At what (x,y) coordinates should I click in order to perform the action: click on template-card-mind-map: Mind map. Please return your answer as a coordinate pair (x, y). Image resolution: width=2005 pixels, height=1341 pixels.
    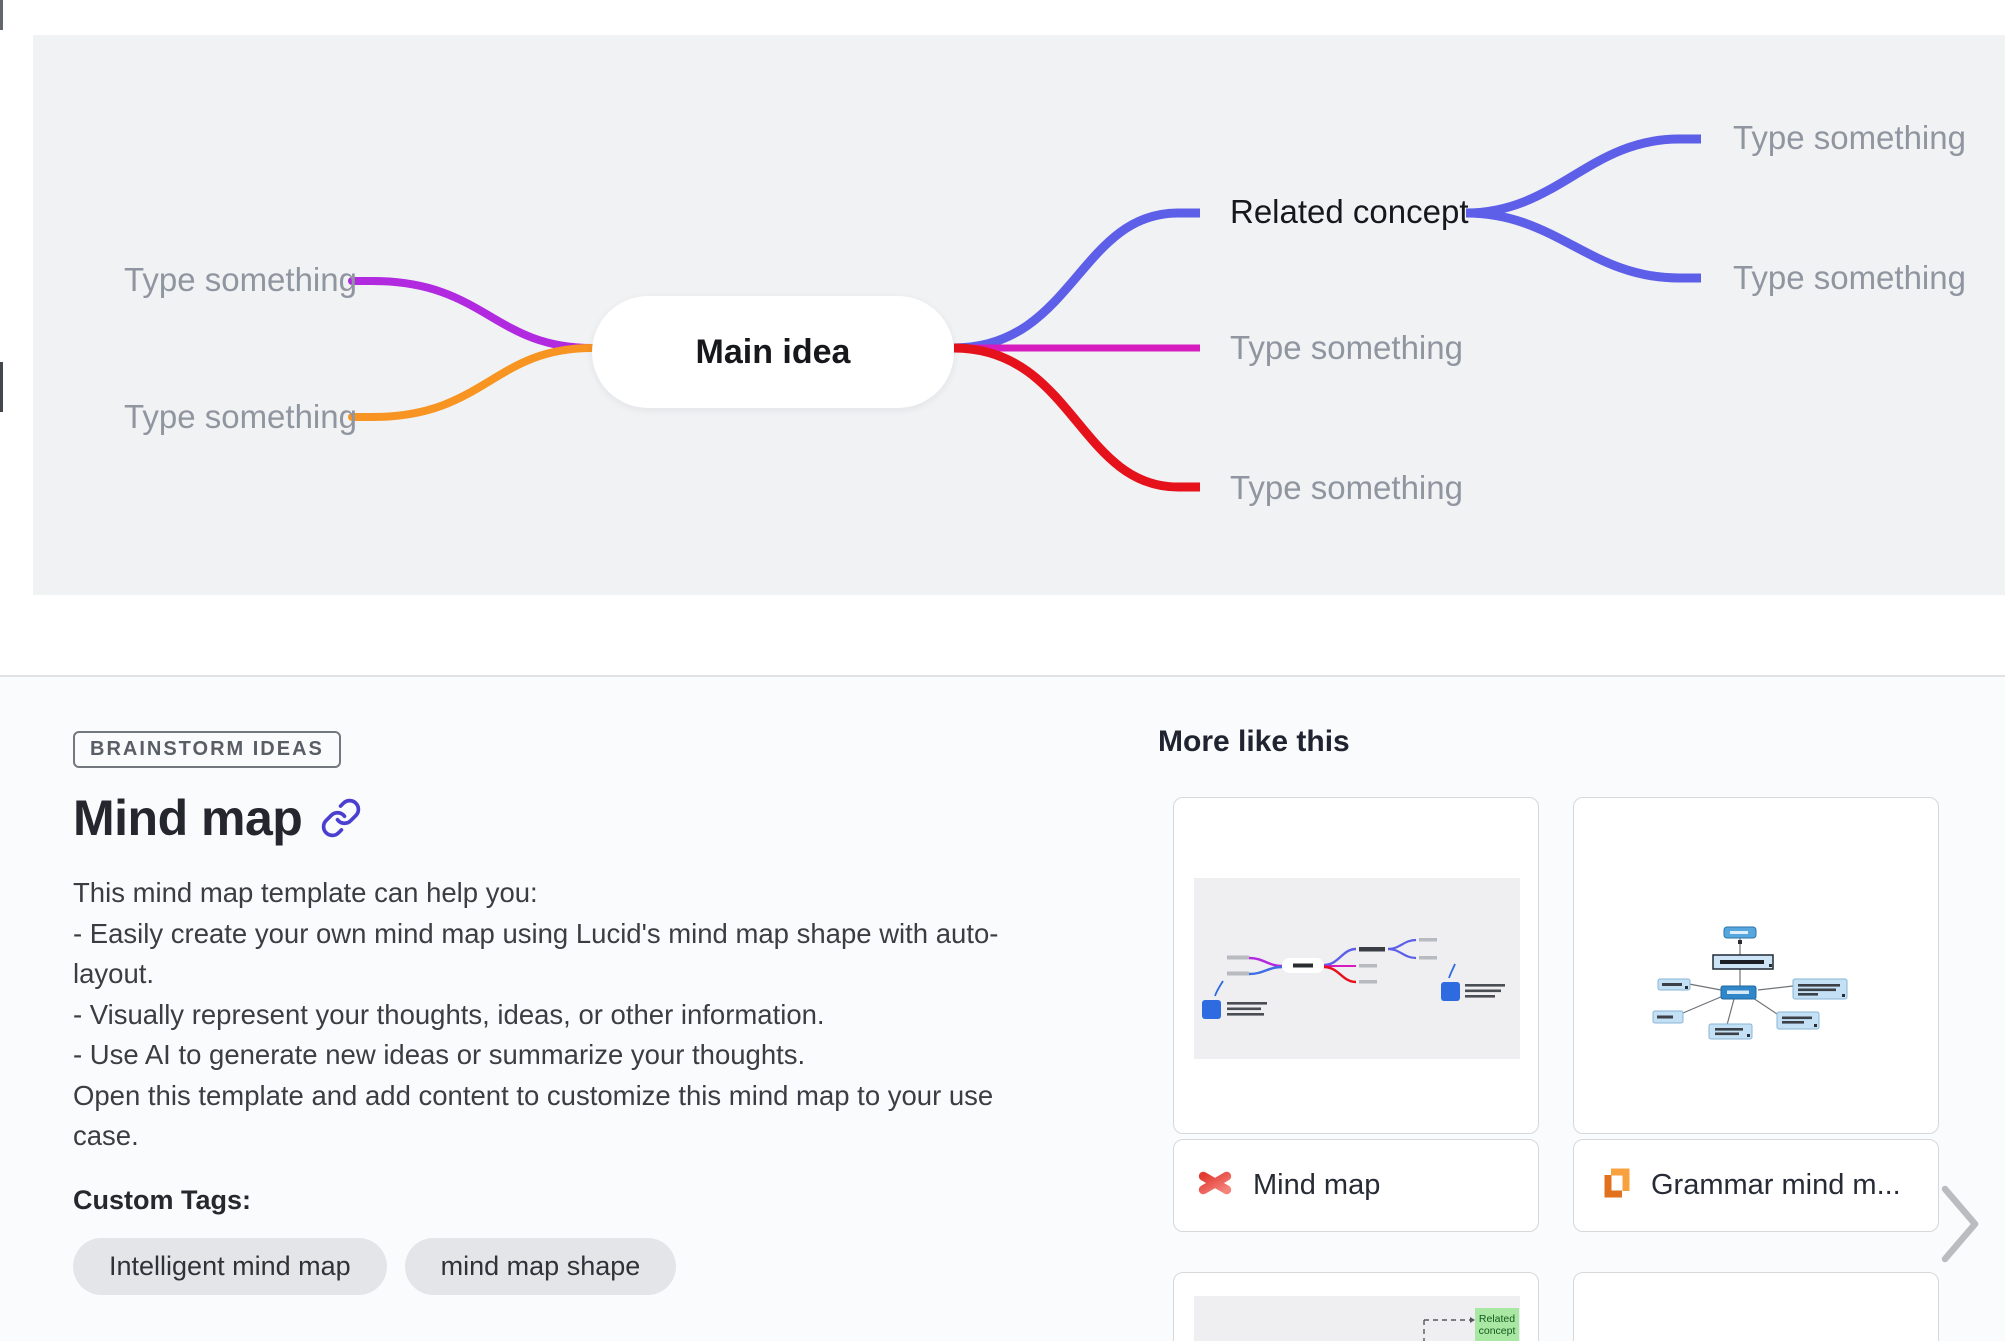
    Looking at the image, I should click on (1356, 1014).